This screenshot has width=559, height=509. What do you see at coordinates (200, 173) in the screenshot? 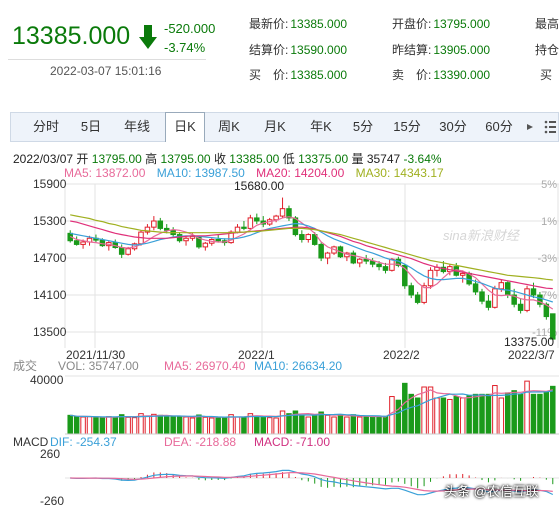
I see `ma10-legend: MA10: 13987.50` at bounding box center [200, 173].